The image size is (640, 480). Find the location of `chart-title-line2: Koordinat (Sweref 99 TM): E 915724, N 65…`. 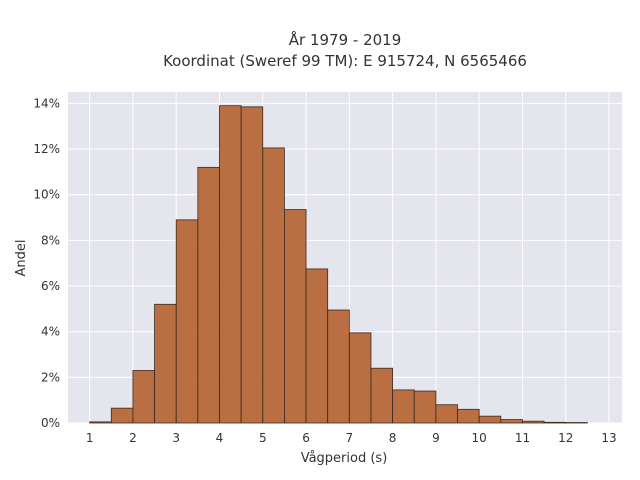

chart-title-line2: Koordinat (Sweref 99 TM): E 915724, N 65… is located at coordinates (345, 61).